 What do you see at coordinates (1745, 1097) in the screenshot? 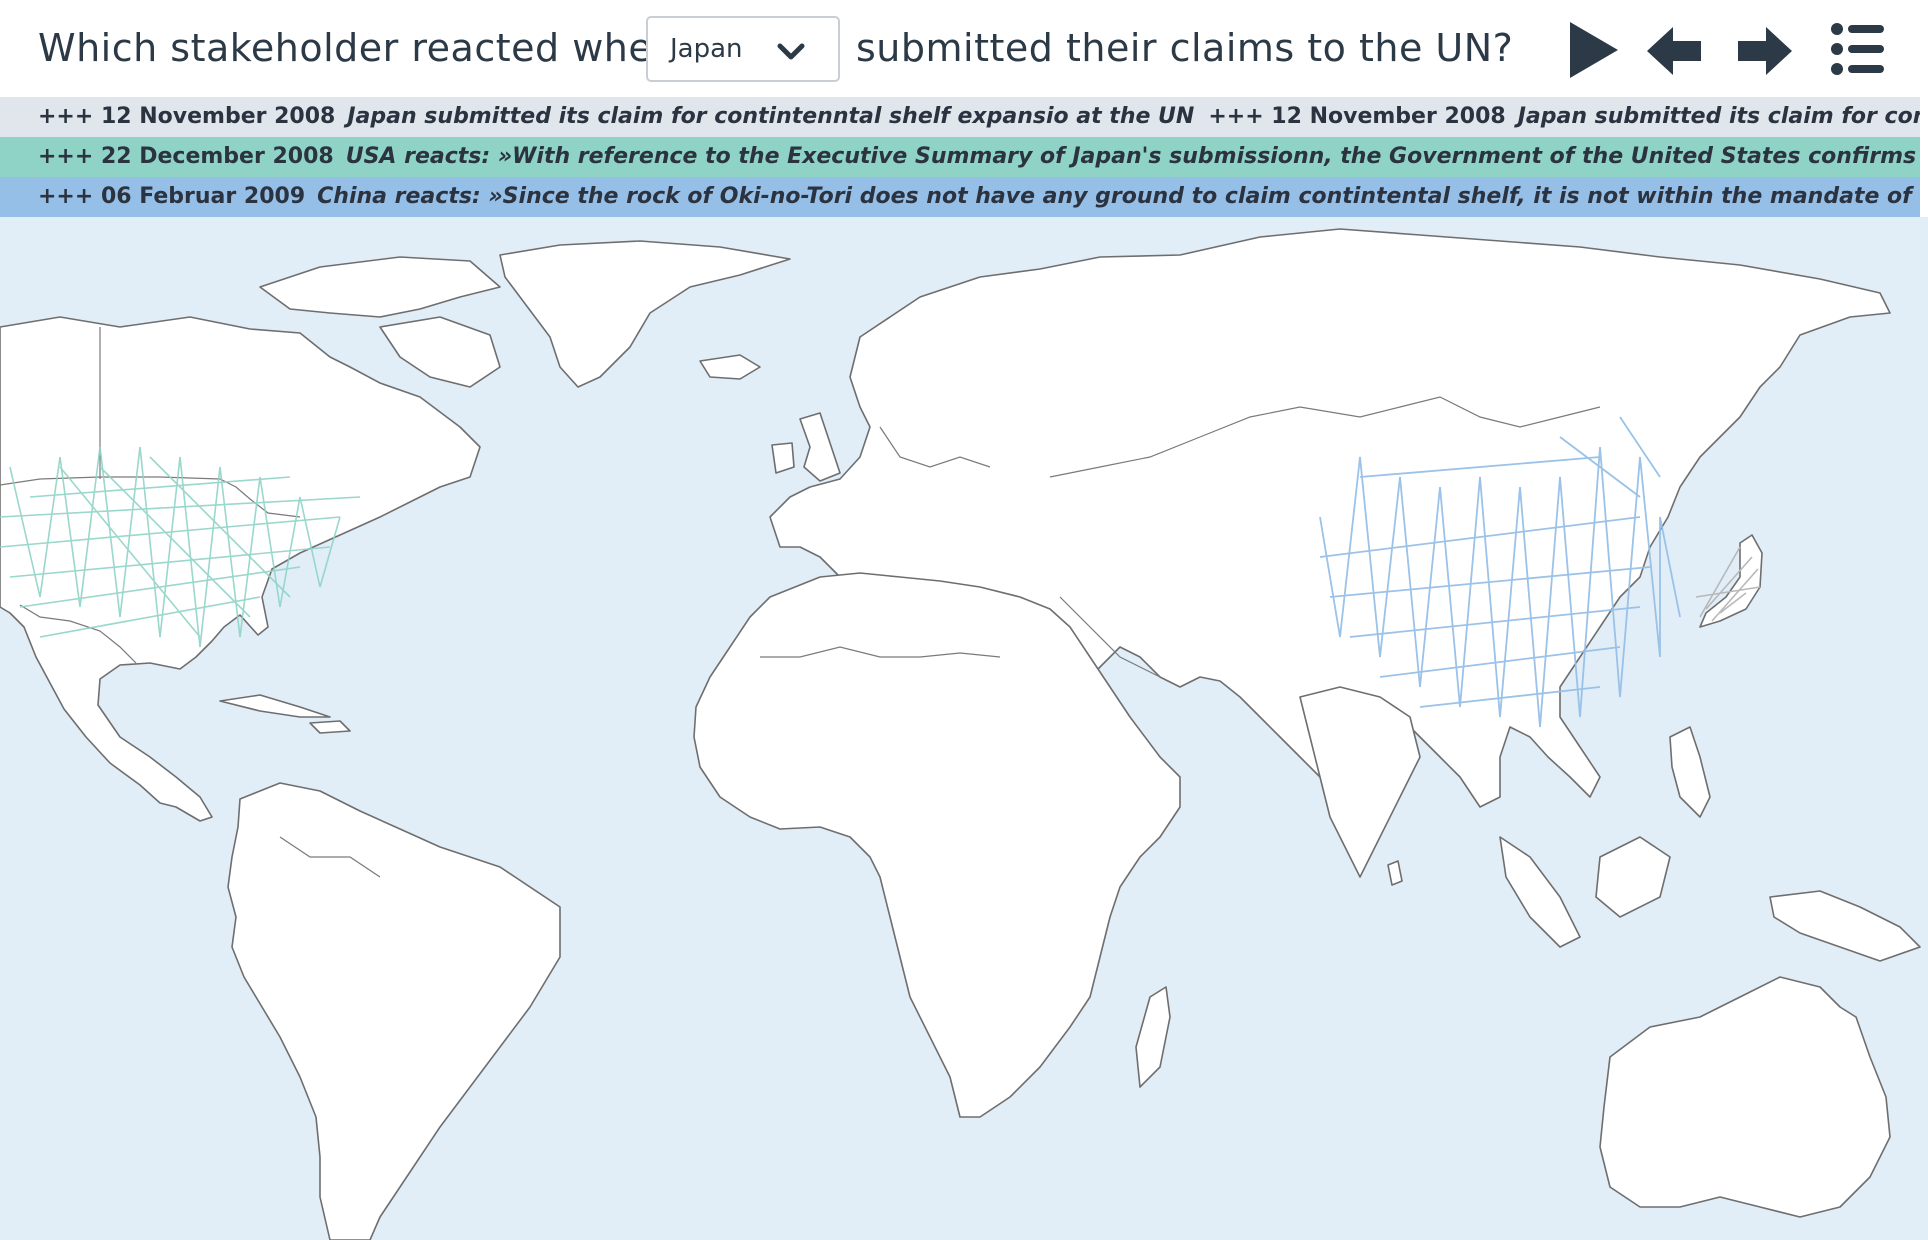
I see `continent-australia` at bounding box center [1745, 1097].